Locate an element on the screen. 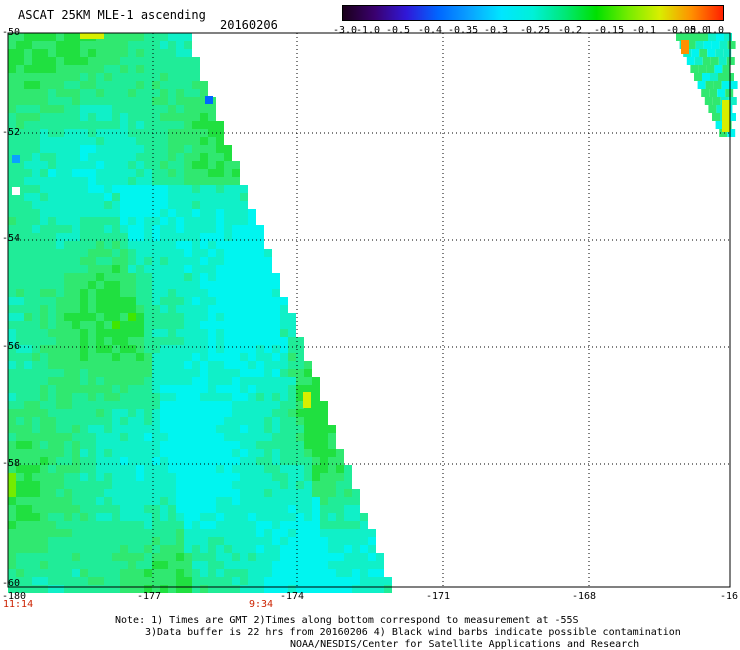  lon-label: -174 is located at coordinates (292, 596).